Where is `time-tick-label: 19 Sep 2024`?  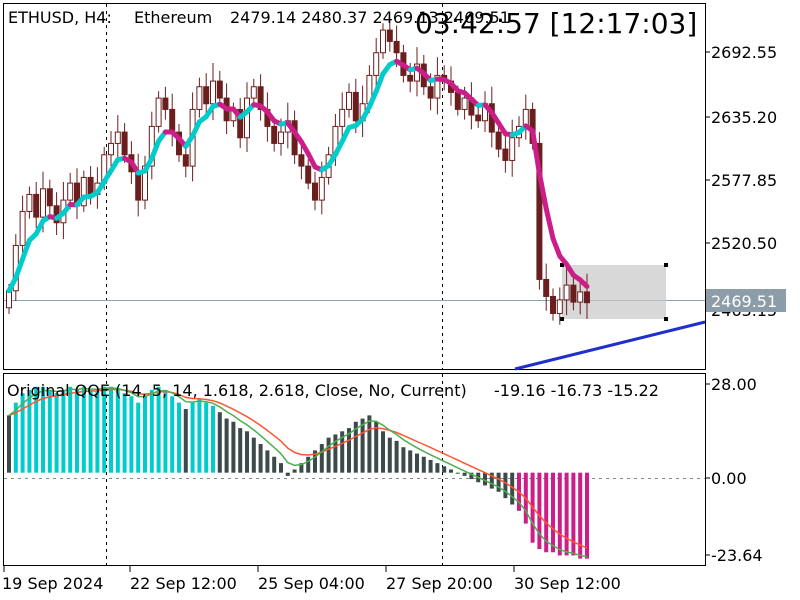 time-tick-label: 19 Sep 2024 is located at coordinates (52, 583).